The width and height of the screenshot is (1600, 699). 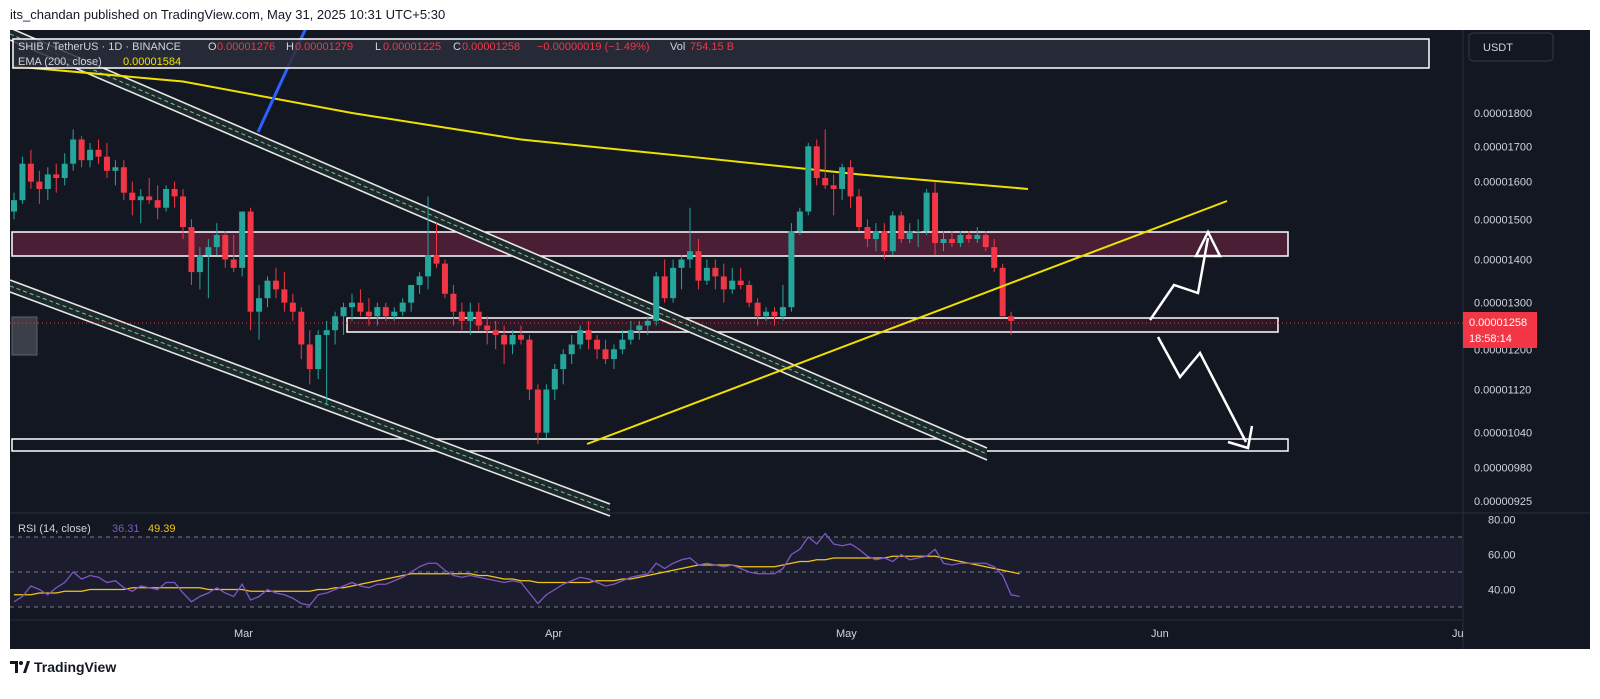 I want to click on legend-box, so click(x=721, y=53).